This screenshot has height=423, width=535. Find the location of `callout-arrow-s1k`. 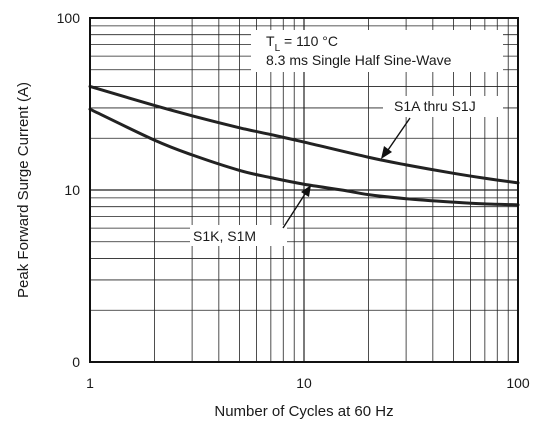

callout-arrow-s1k is located at coordinates (306, 191).